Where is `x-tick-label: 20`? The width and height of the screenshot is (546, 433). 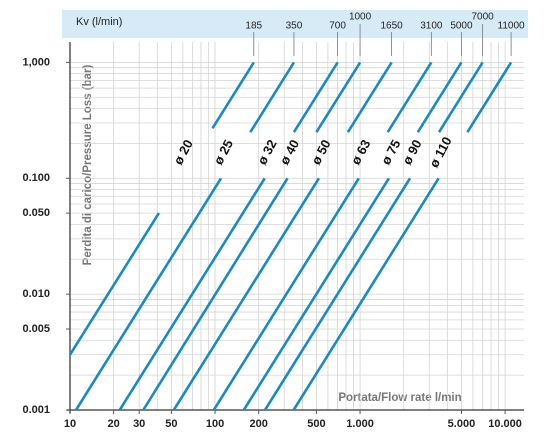
x-tick-label: 20 is located at coordinates (114, 424).